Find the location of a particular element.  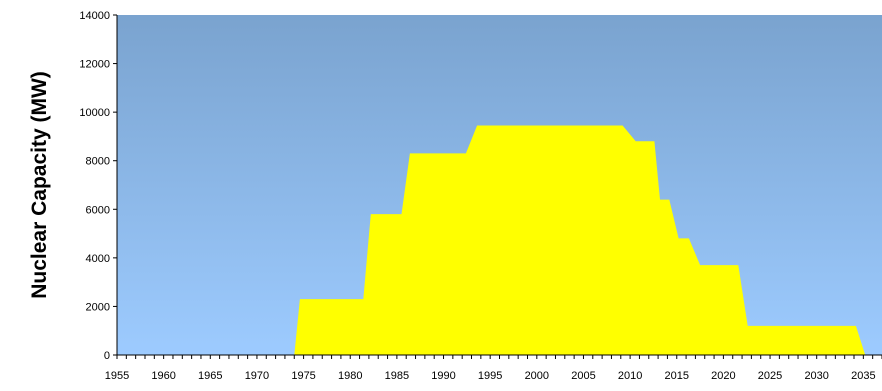

x-tick-label: 1965 is located at coordinates (210, 376).